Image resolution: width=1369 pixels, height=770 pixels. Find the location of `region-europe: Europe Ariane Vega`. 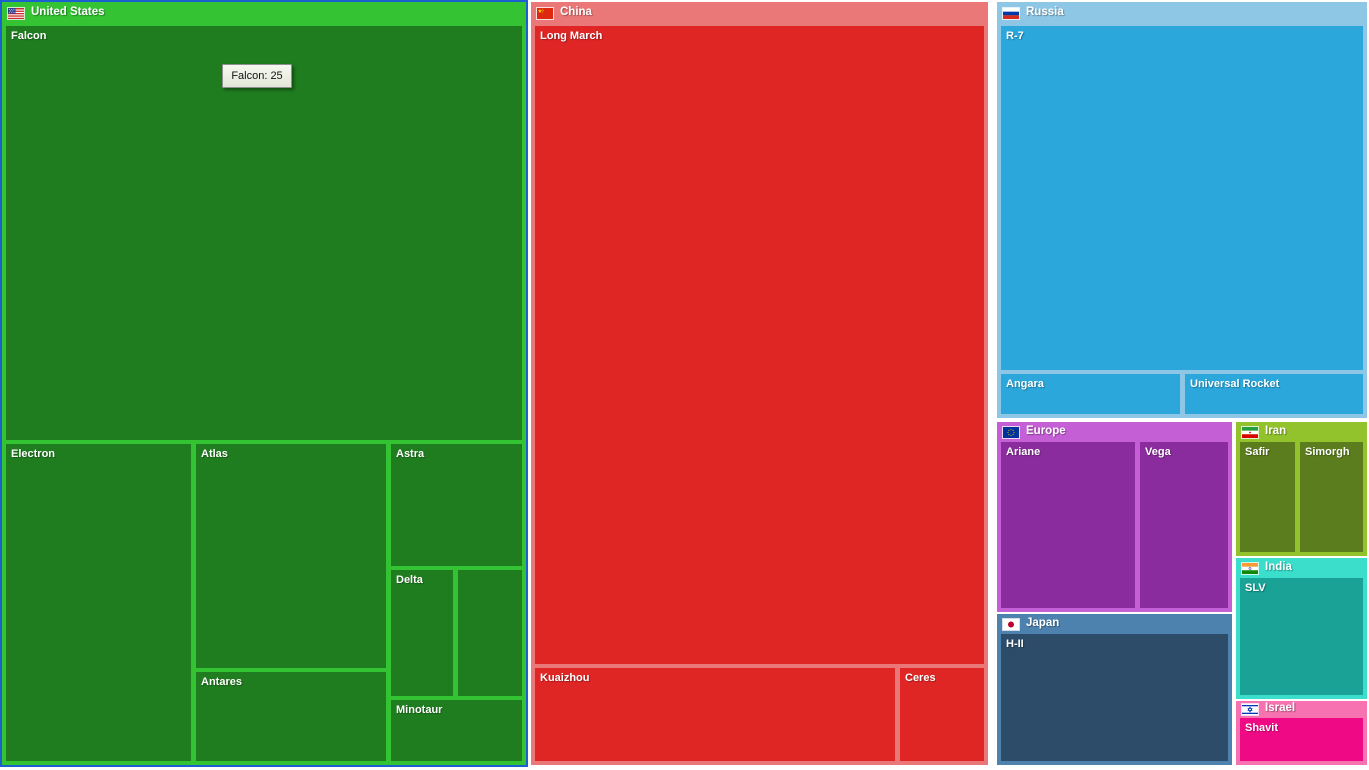

region-europe: Europe Ariane Vega is located at coordinates (1114, 517).